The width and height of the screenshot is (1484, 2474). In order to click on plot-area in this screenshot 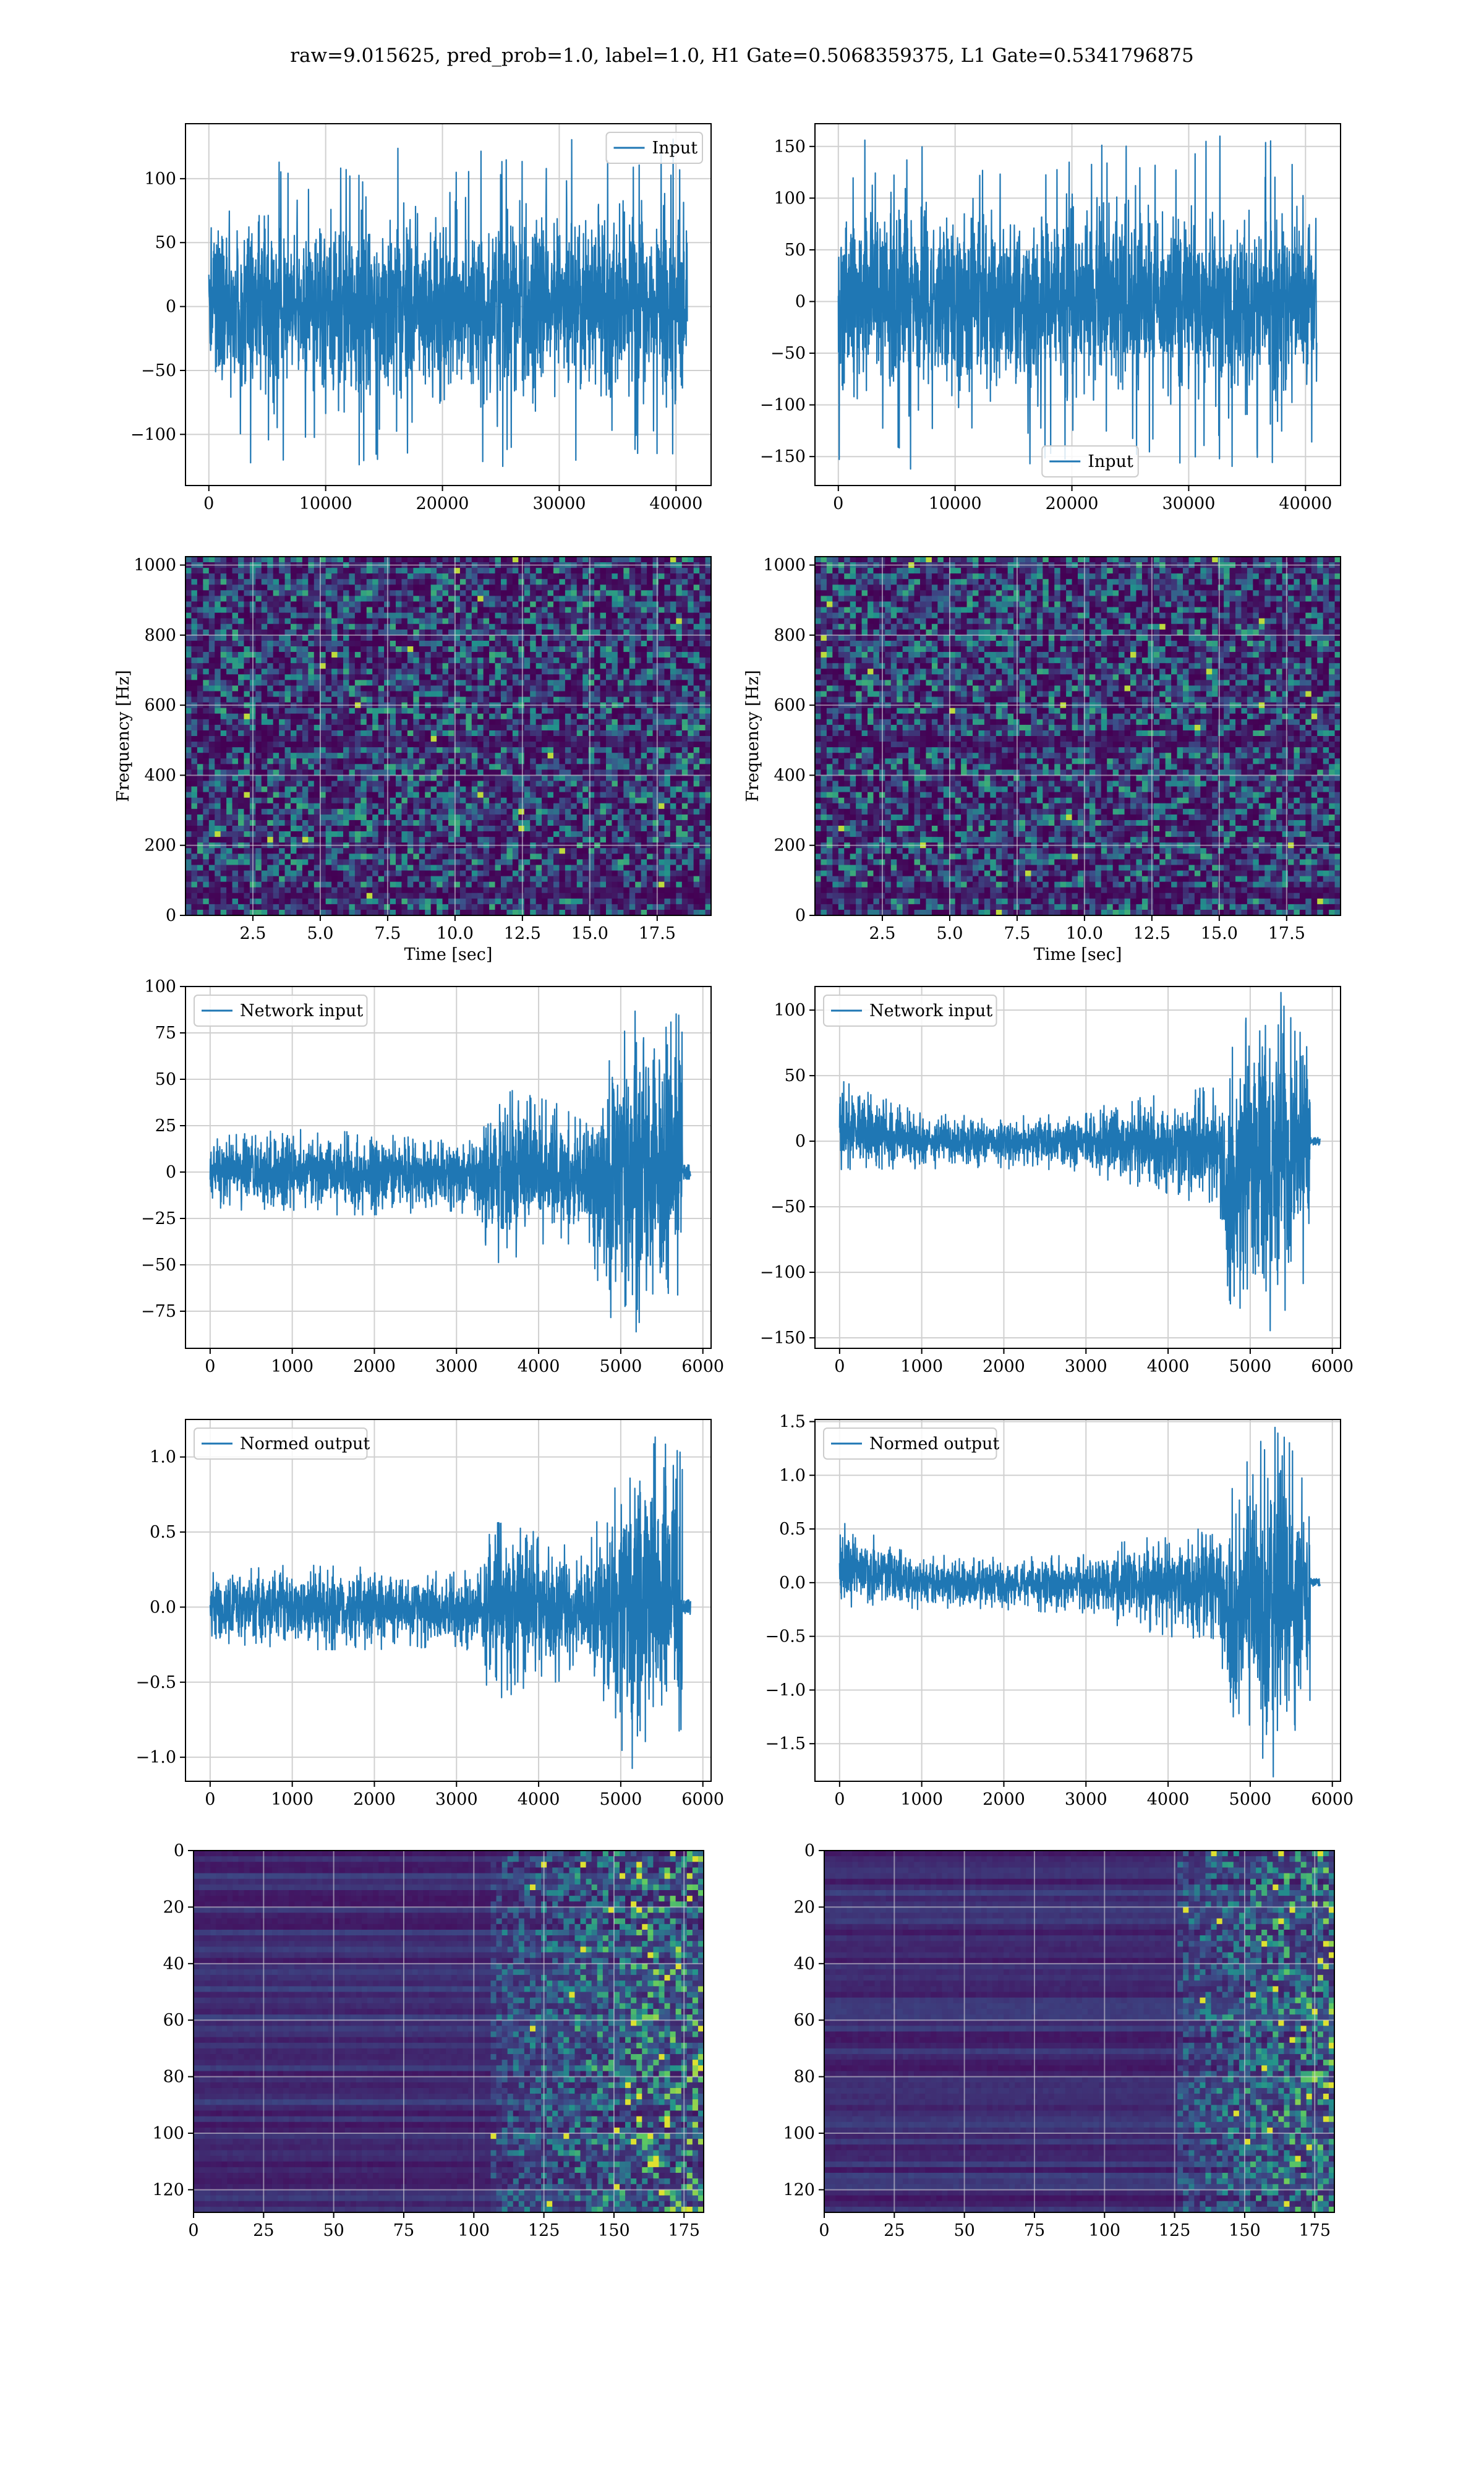, I will do `click(448, 303)`.